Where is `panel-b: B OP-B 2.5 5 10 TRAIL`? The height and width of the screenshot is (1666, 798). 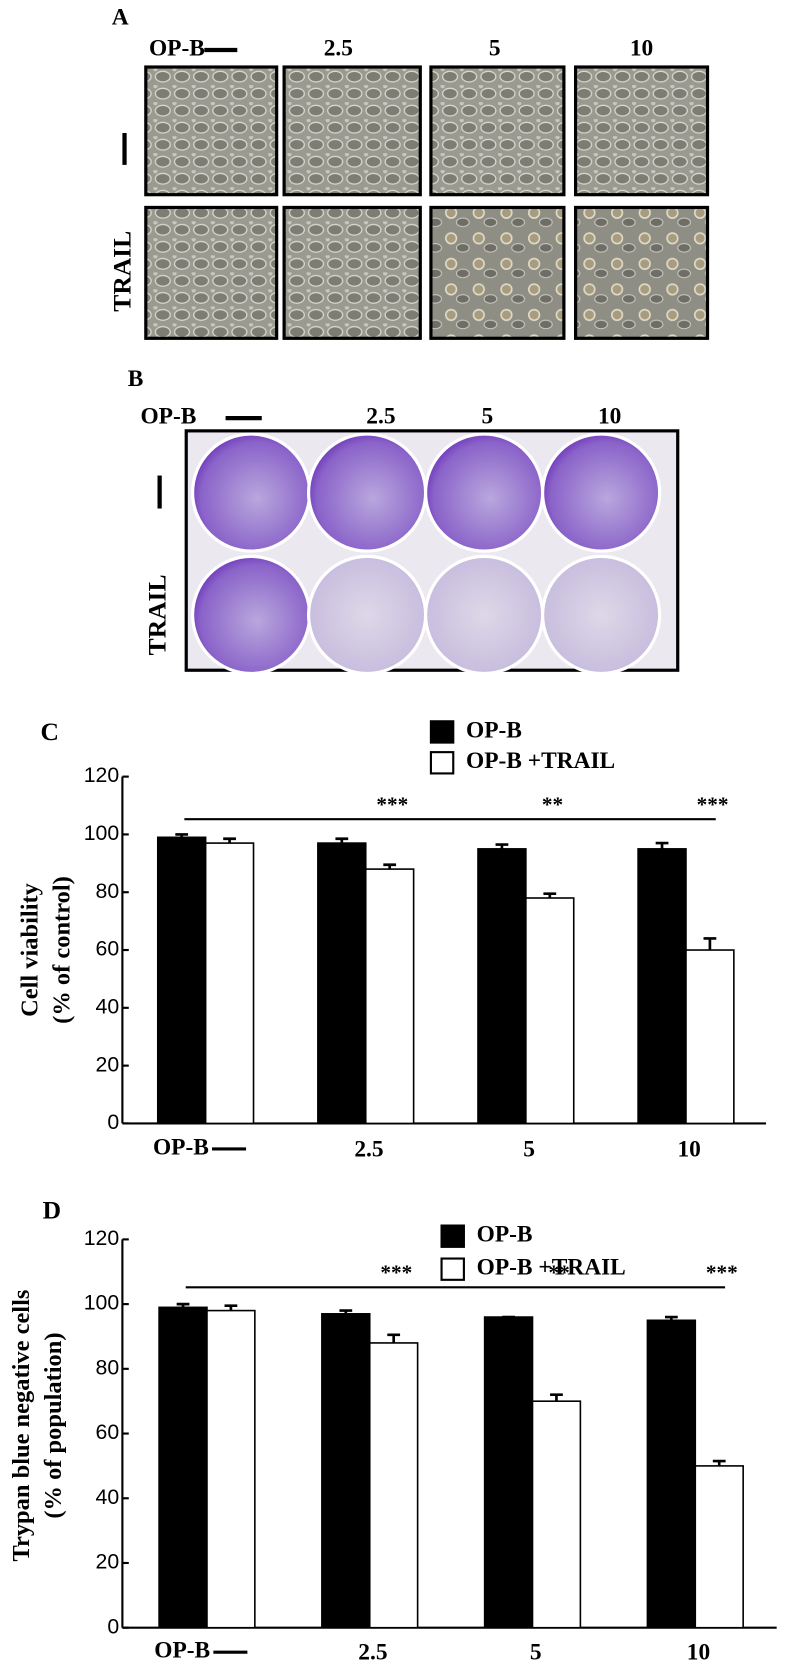 panel-b: B OP-B 2.5 5 10 TRAIL is located at coordinates (404, 521).